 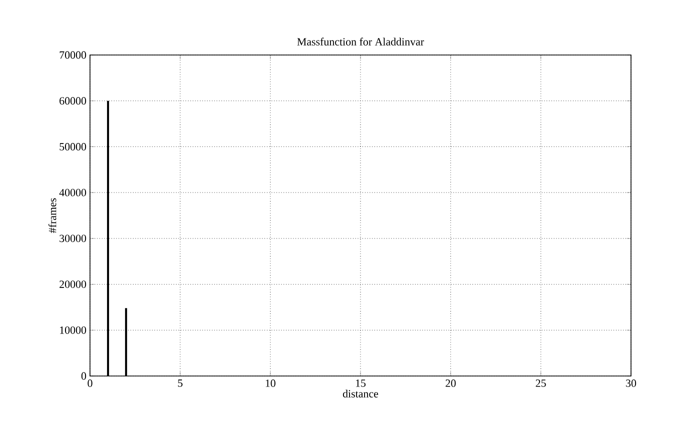 What do you see at coordinates (83, 376) in the screenshot?
I see `y-tick-label: 0` at bounding box center [83, 376].